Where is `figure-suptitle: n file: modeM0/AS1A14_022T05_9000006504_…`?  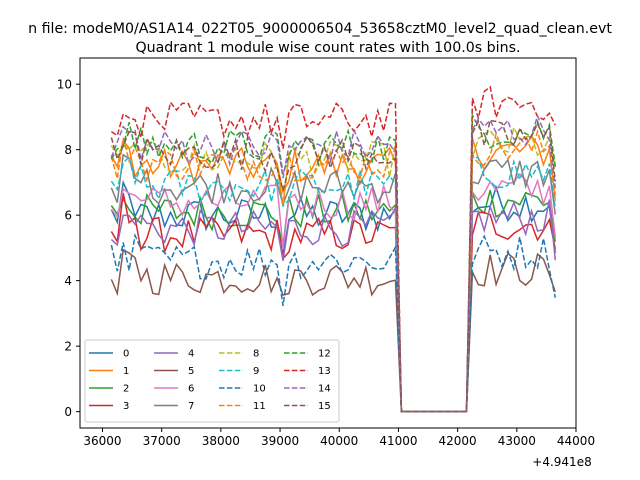
figure-suptitle: n file: modeM0/AS1A14_022T05_9000006504_… is located at coordinates (320, 29).